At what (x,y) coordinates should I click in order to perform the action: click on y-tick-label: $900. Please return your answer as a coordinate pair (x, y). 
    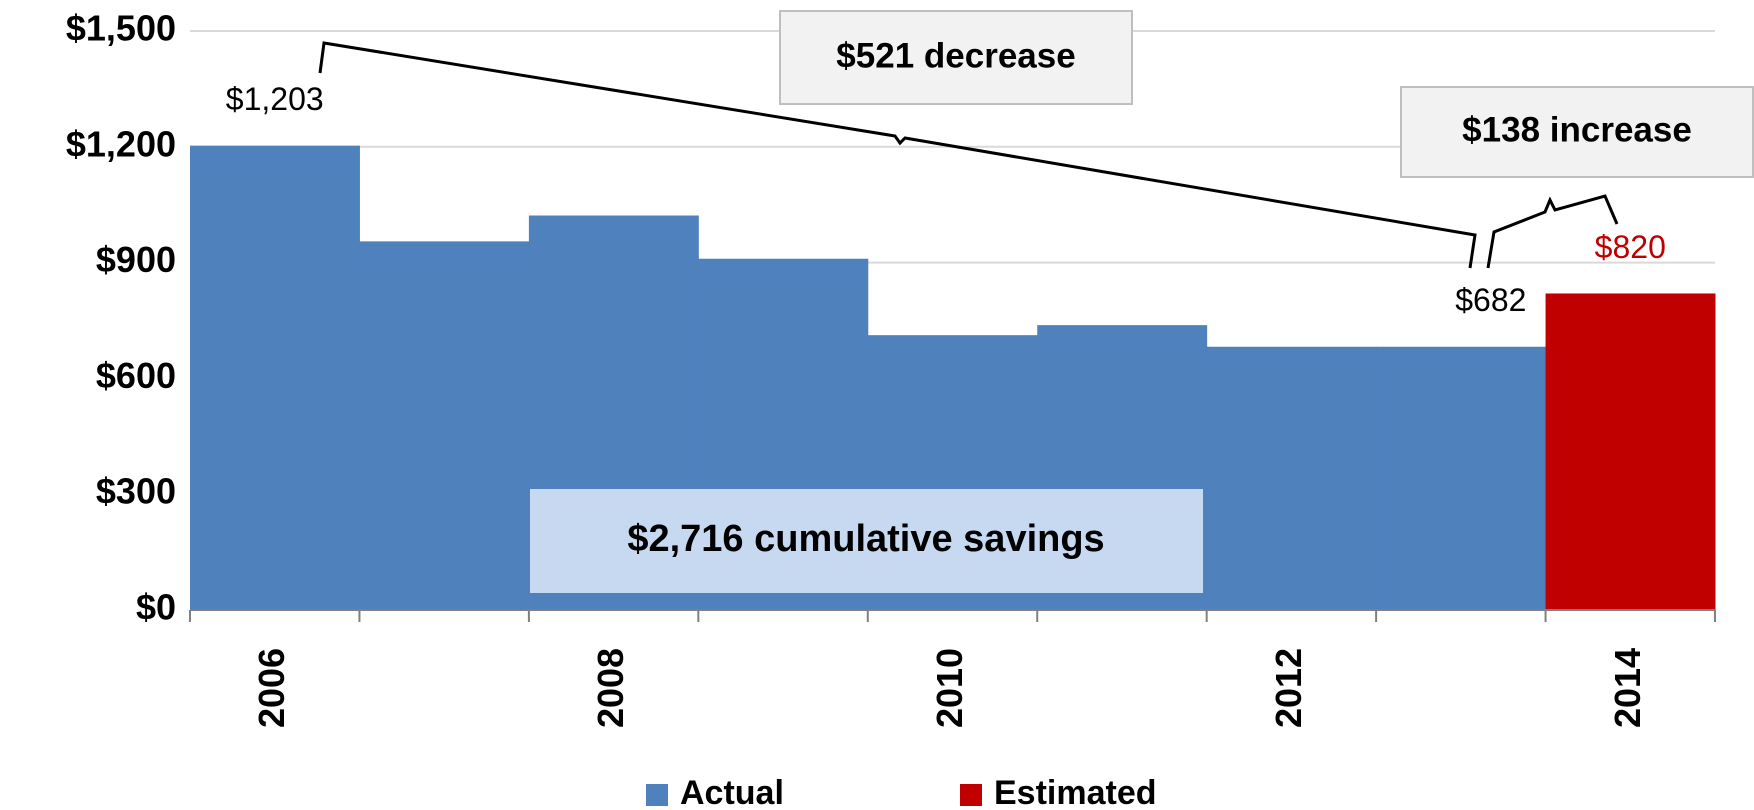
    Looking at the image, I should click on (136, 259).